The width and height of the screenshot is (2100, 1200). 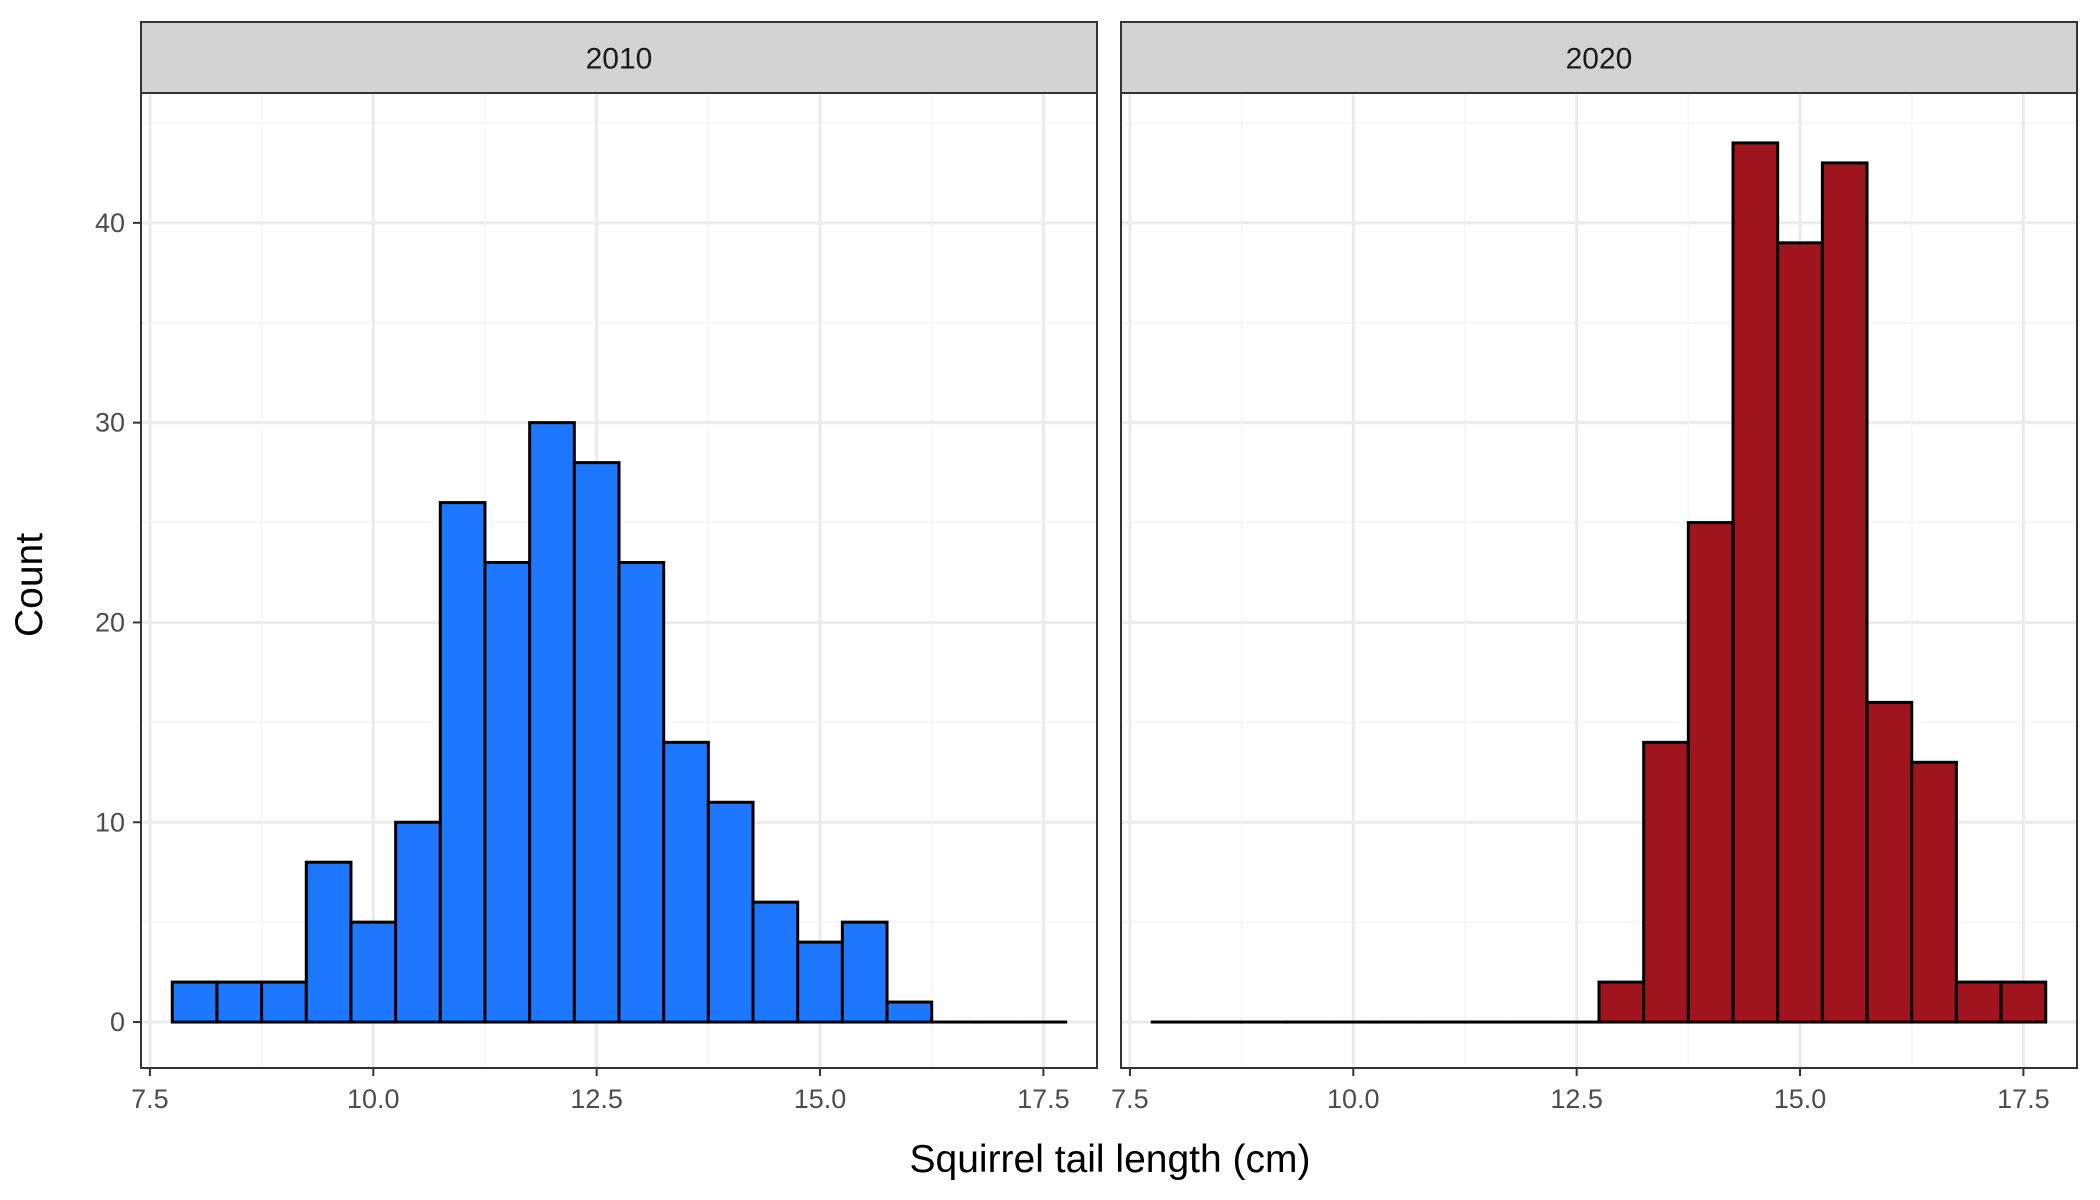 I want to click on facet-strip-label: 2010, so click(x=619, y=59).